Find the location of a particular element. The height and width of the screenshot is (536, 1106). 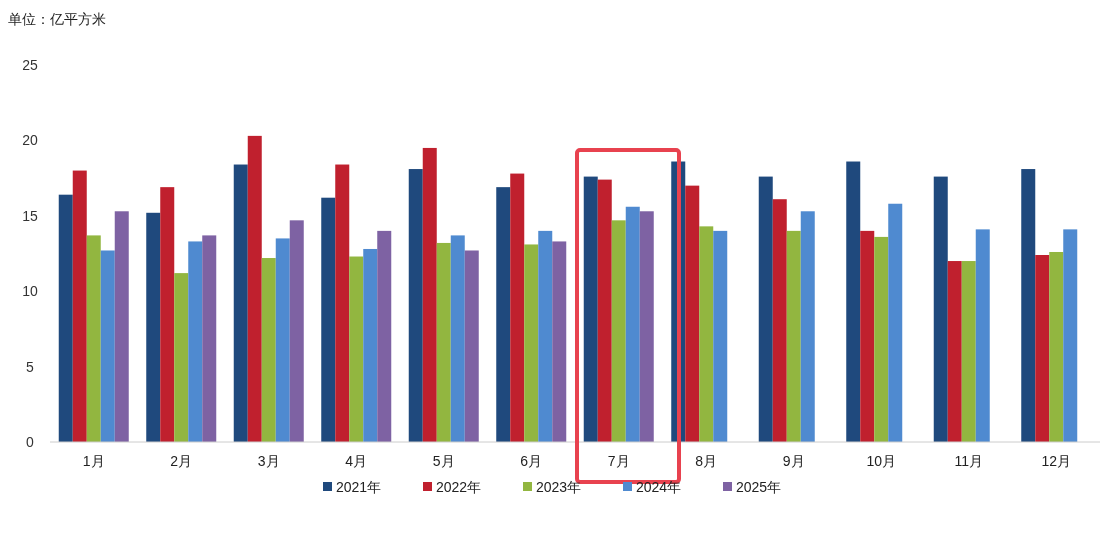

legend-label: 2025年 is located at coordinates (759, 487).